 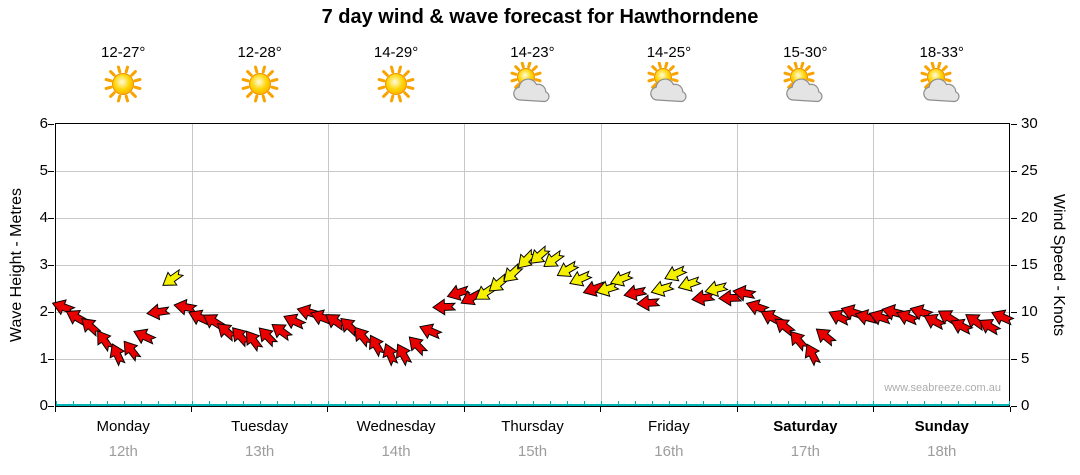 I want to click on right-axis-tick-label: 10, so click(x=1029, y=311).